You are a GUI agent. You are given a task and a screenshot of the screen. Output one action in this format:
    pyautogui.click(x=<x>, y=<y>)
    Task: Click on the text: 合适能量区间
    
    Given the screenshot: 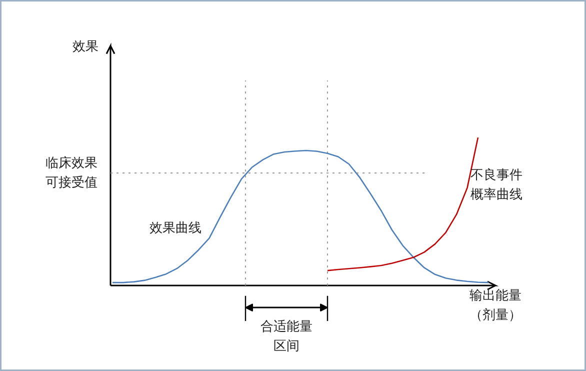 What is the action you would take?
    pyautogui.click(x=286, y=337)
    